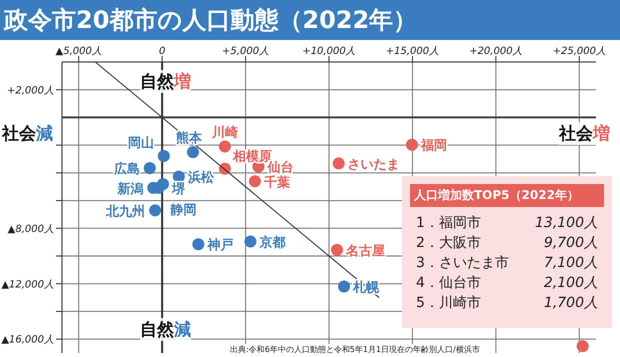 This screenshot has height=357, width=620. Describe the element at coordinates (200, 178) in the screenshot. I see `annotation: 浜松` at that location.